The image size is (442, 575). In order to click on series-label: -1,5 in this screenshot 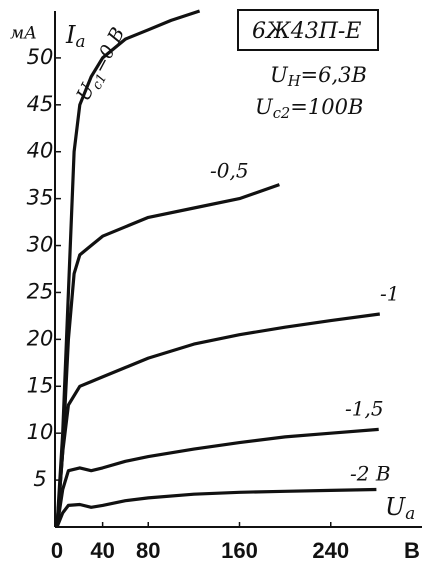, I will do `click(364, 409)`.